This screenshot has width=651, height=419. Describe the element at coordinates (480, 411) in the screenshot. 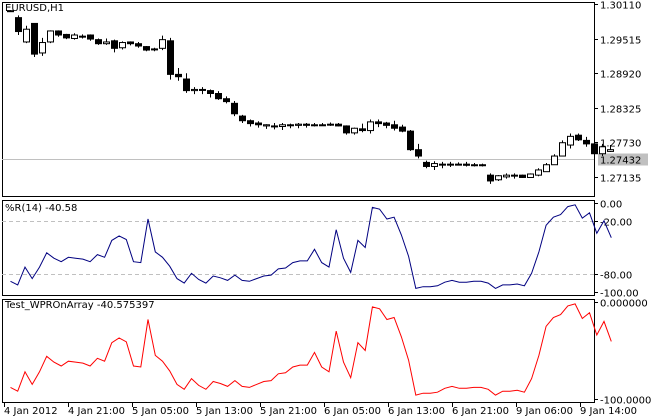

I see `time-tick-label: 6 Jan 21:00` at that location.